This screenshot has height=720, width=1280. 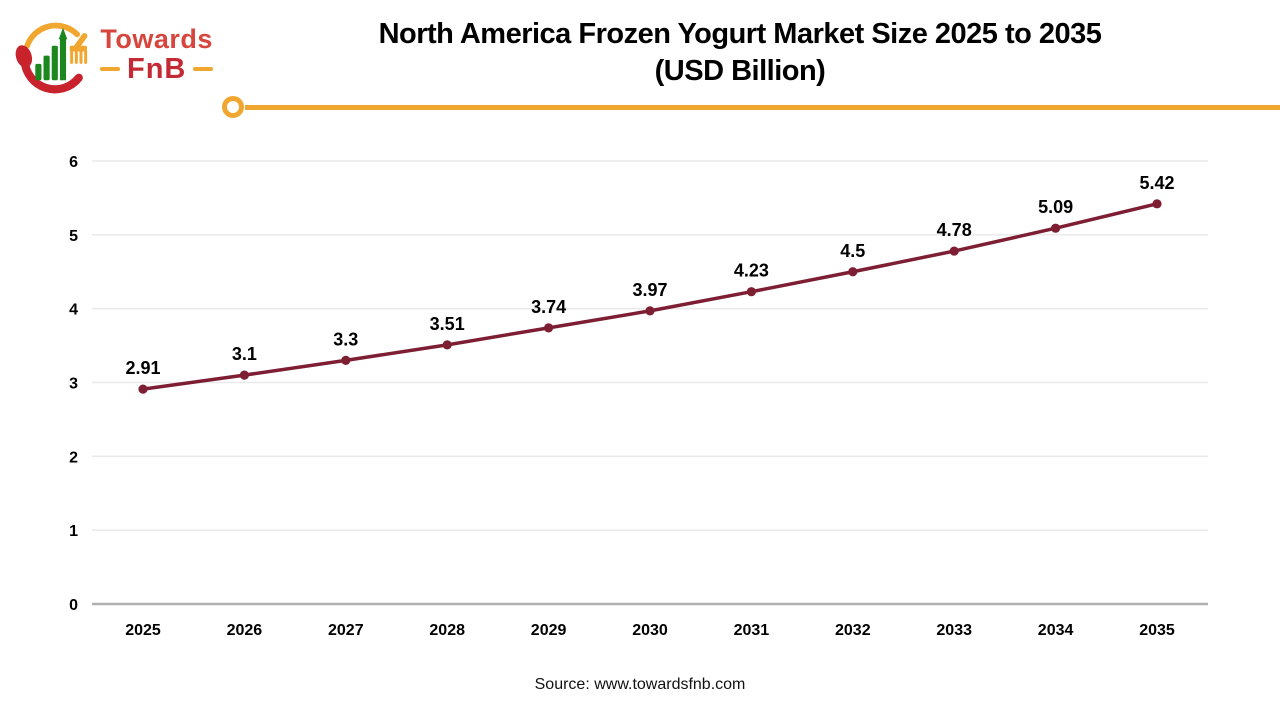 I want to click on towards-fnb-logo-icon, so click(x=51, y=58).